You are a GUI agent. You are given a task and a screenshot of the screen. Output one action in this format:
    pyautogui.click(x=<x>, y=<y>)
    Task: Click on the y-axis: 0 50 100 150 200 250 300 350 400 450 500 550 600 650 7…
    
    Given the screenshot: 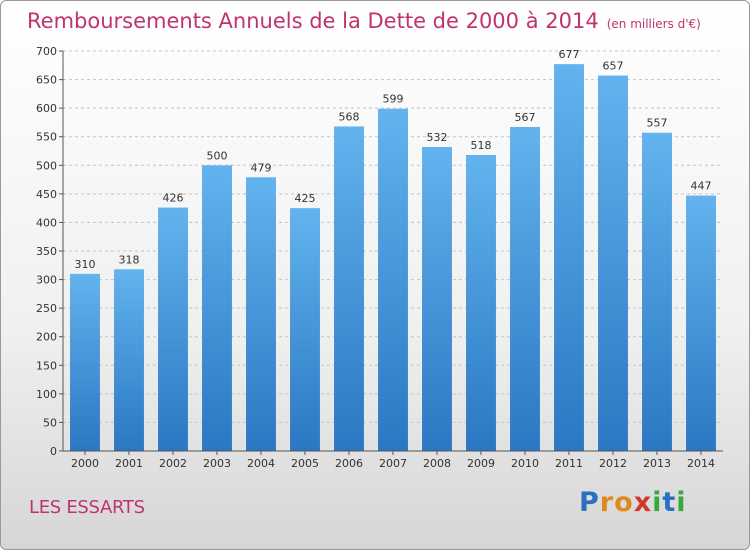 What is the action you would take?
    pyautogui.click(x=50, y=251)
    